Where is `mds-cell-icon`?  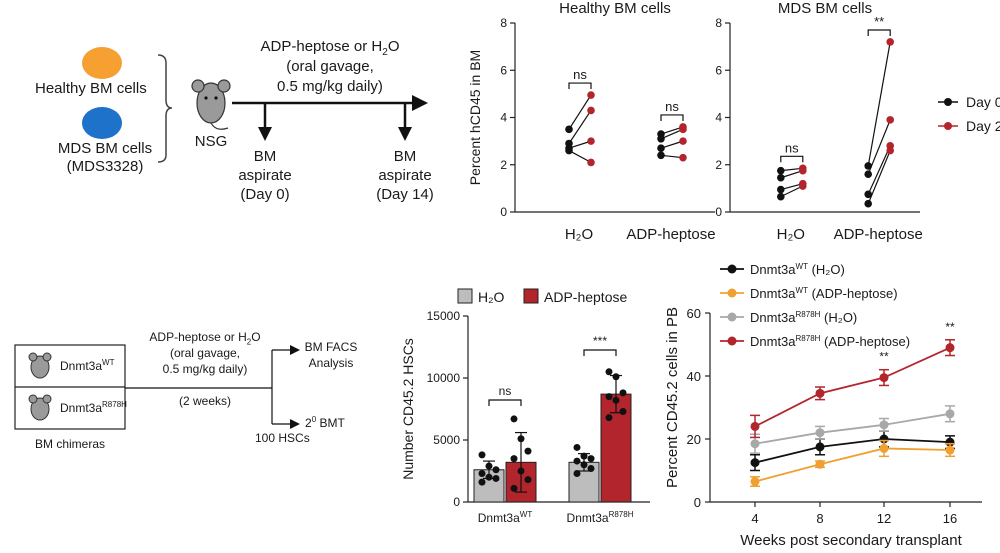 mds-cell-icon is located at coordinates (102, 123).